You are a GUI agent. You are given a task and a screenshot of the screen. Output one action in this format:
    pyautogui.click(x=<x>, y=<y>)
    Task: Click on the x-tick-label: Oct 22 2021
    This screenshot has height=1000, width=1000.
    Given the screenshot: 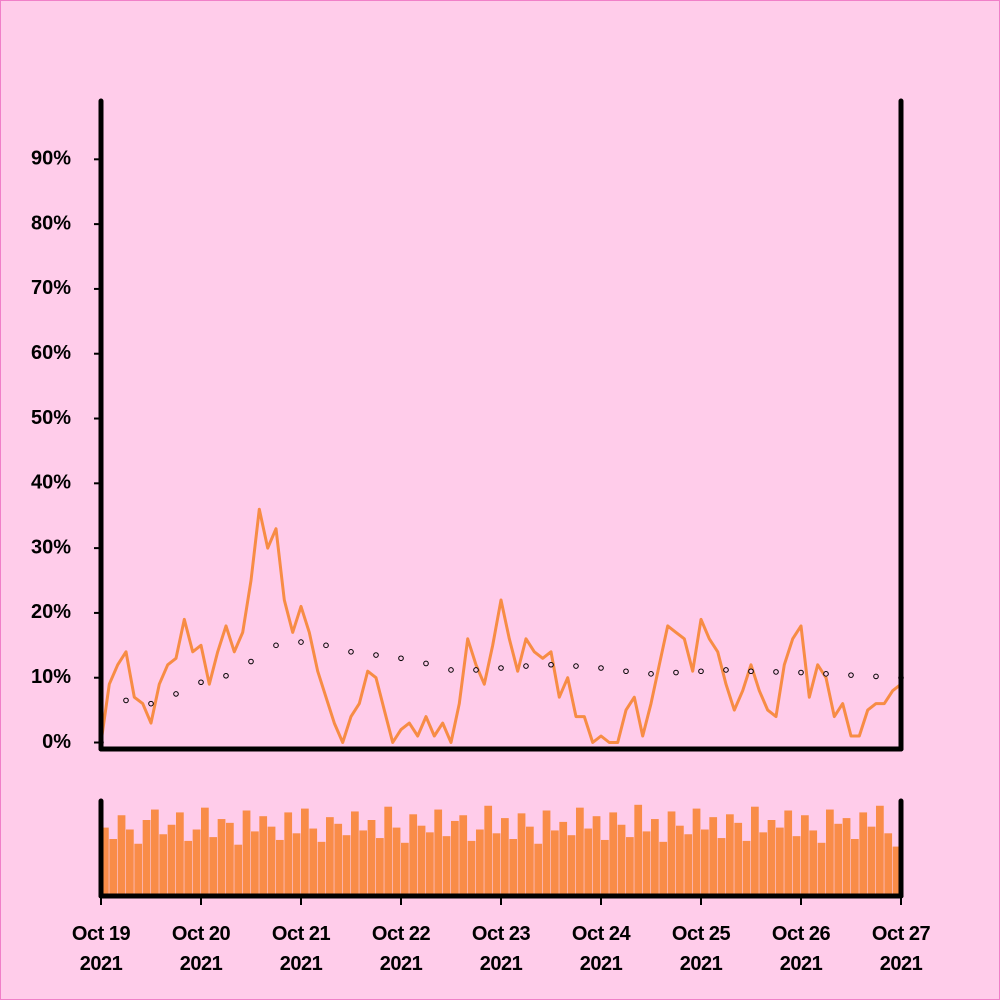 What is the action you would take?
    pyautogui.click(x=401, y=949)
    